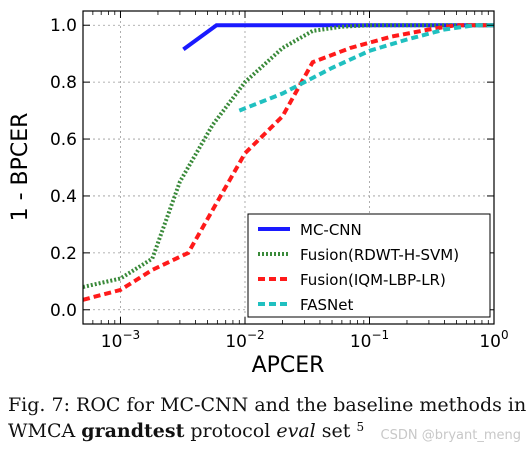 The height and width of the screenshot is (454, 531). Describe the element at coordinates (296, 431) in the screenshot. I see `caption-italic: eval` at that location.